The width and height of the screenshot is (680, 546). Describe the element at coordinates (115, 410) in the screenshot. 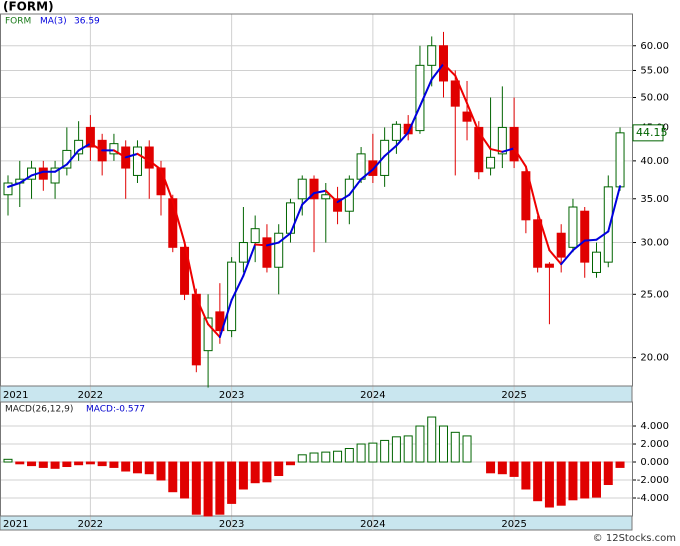

I see `macd-value: MACD:-0.577` at that location.